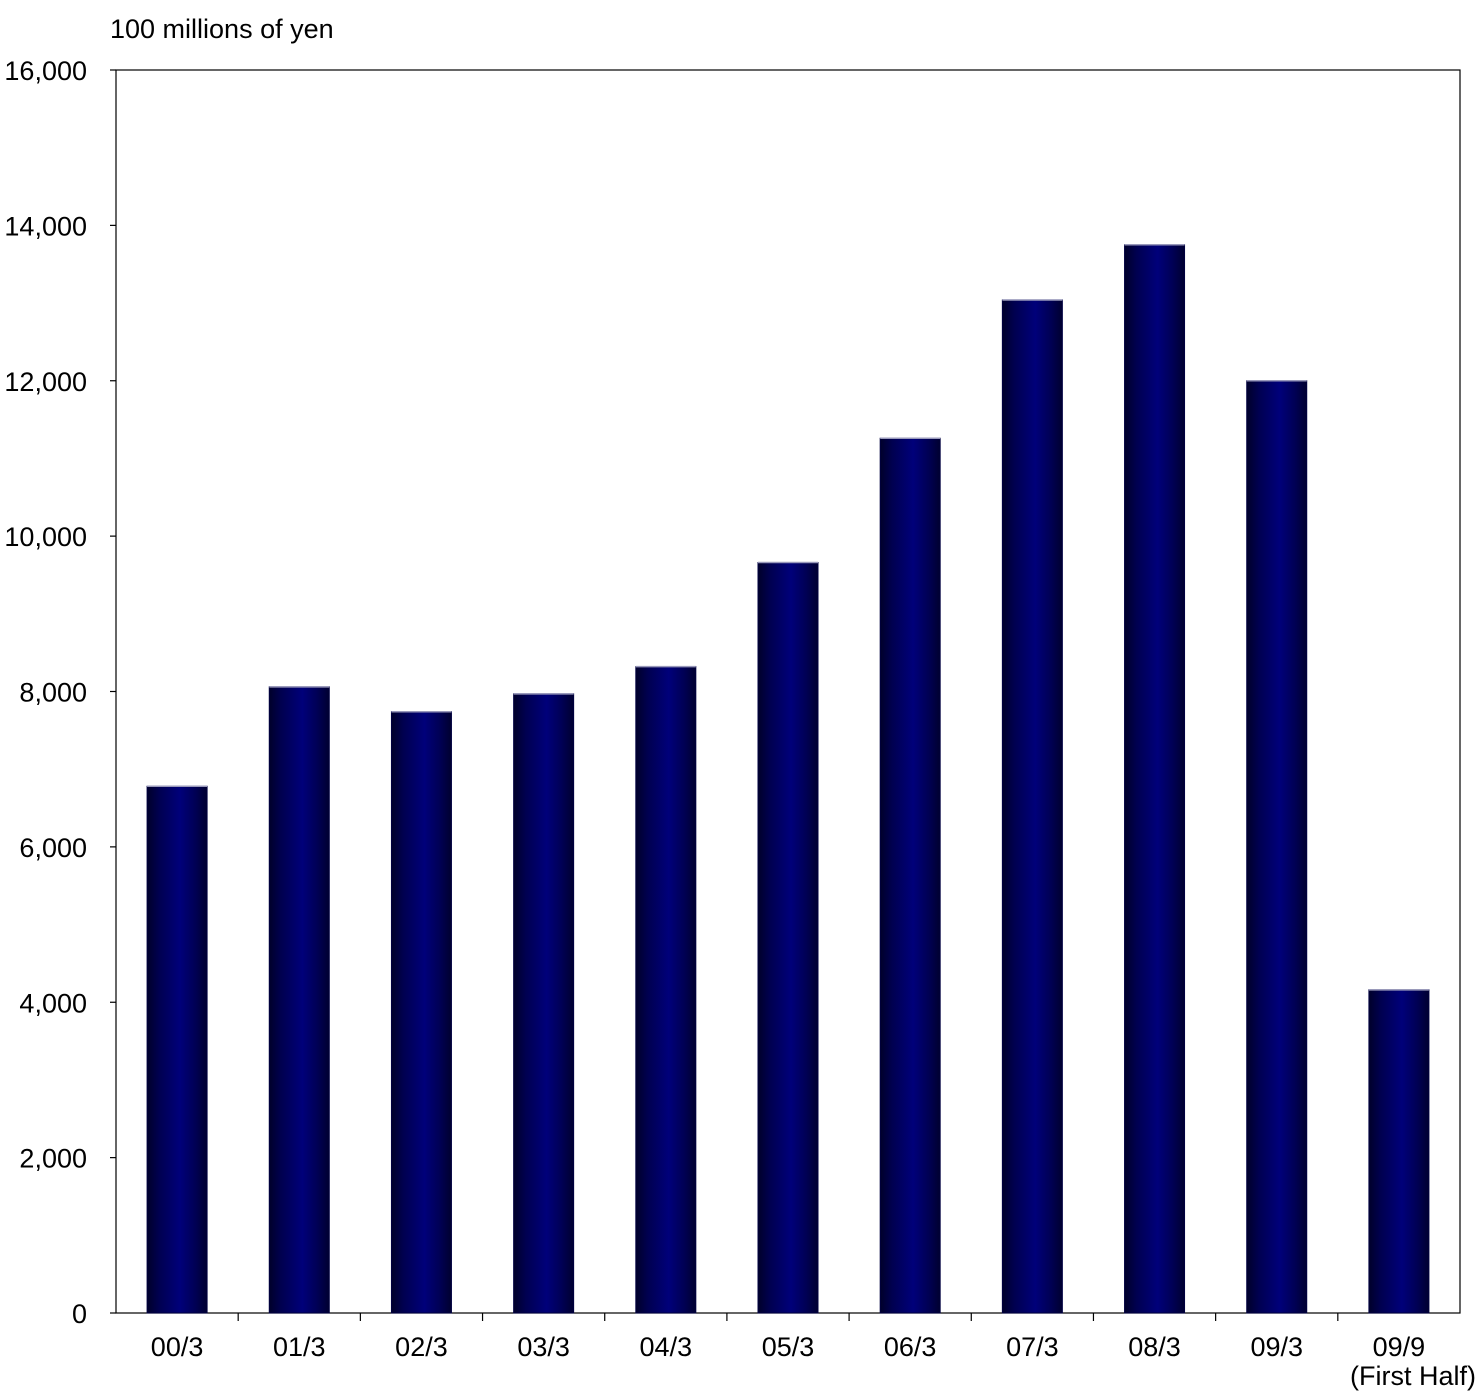  What do you see at coordinates (421, 1347) in the screenshot?
I see `x-tick-label: 02/3` at bounding box center [421, 1347].